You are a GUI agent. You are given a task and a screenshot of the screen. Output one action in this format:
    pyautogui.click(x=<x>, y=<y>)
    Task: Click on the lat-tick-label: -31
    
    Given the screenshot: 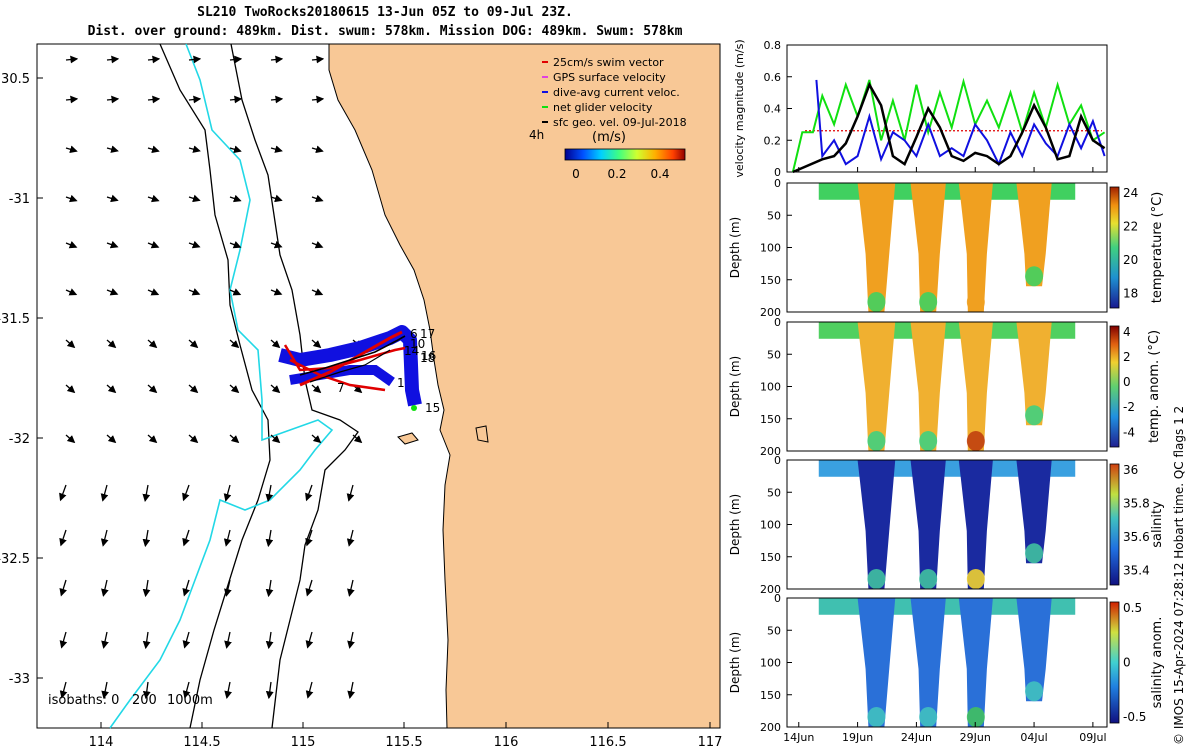 What is the action you would take?
    pyautogui.click(x=19, y=199)
    